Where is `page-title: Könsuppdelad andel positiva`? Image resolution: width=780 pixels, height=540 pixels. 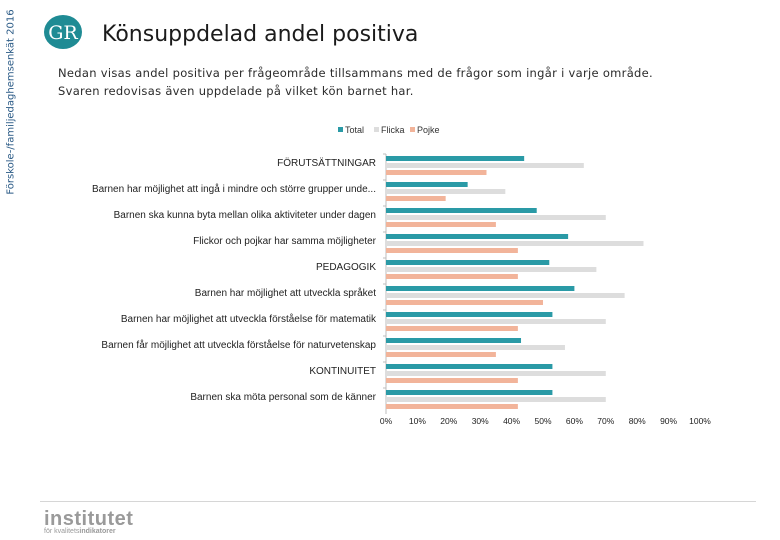 page-title: Könsuppdelad andel positiva is located at coordinates (260, 34).